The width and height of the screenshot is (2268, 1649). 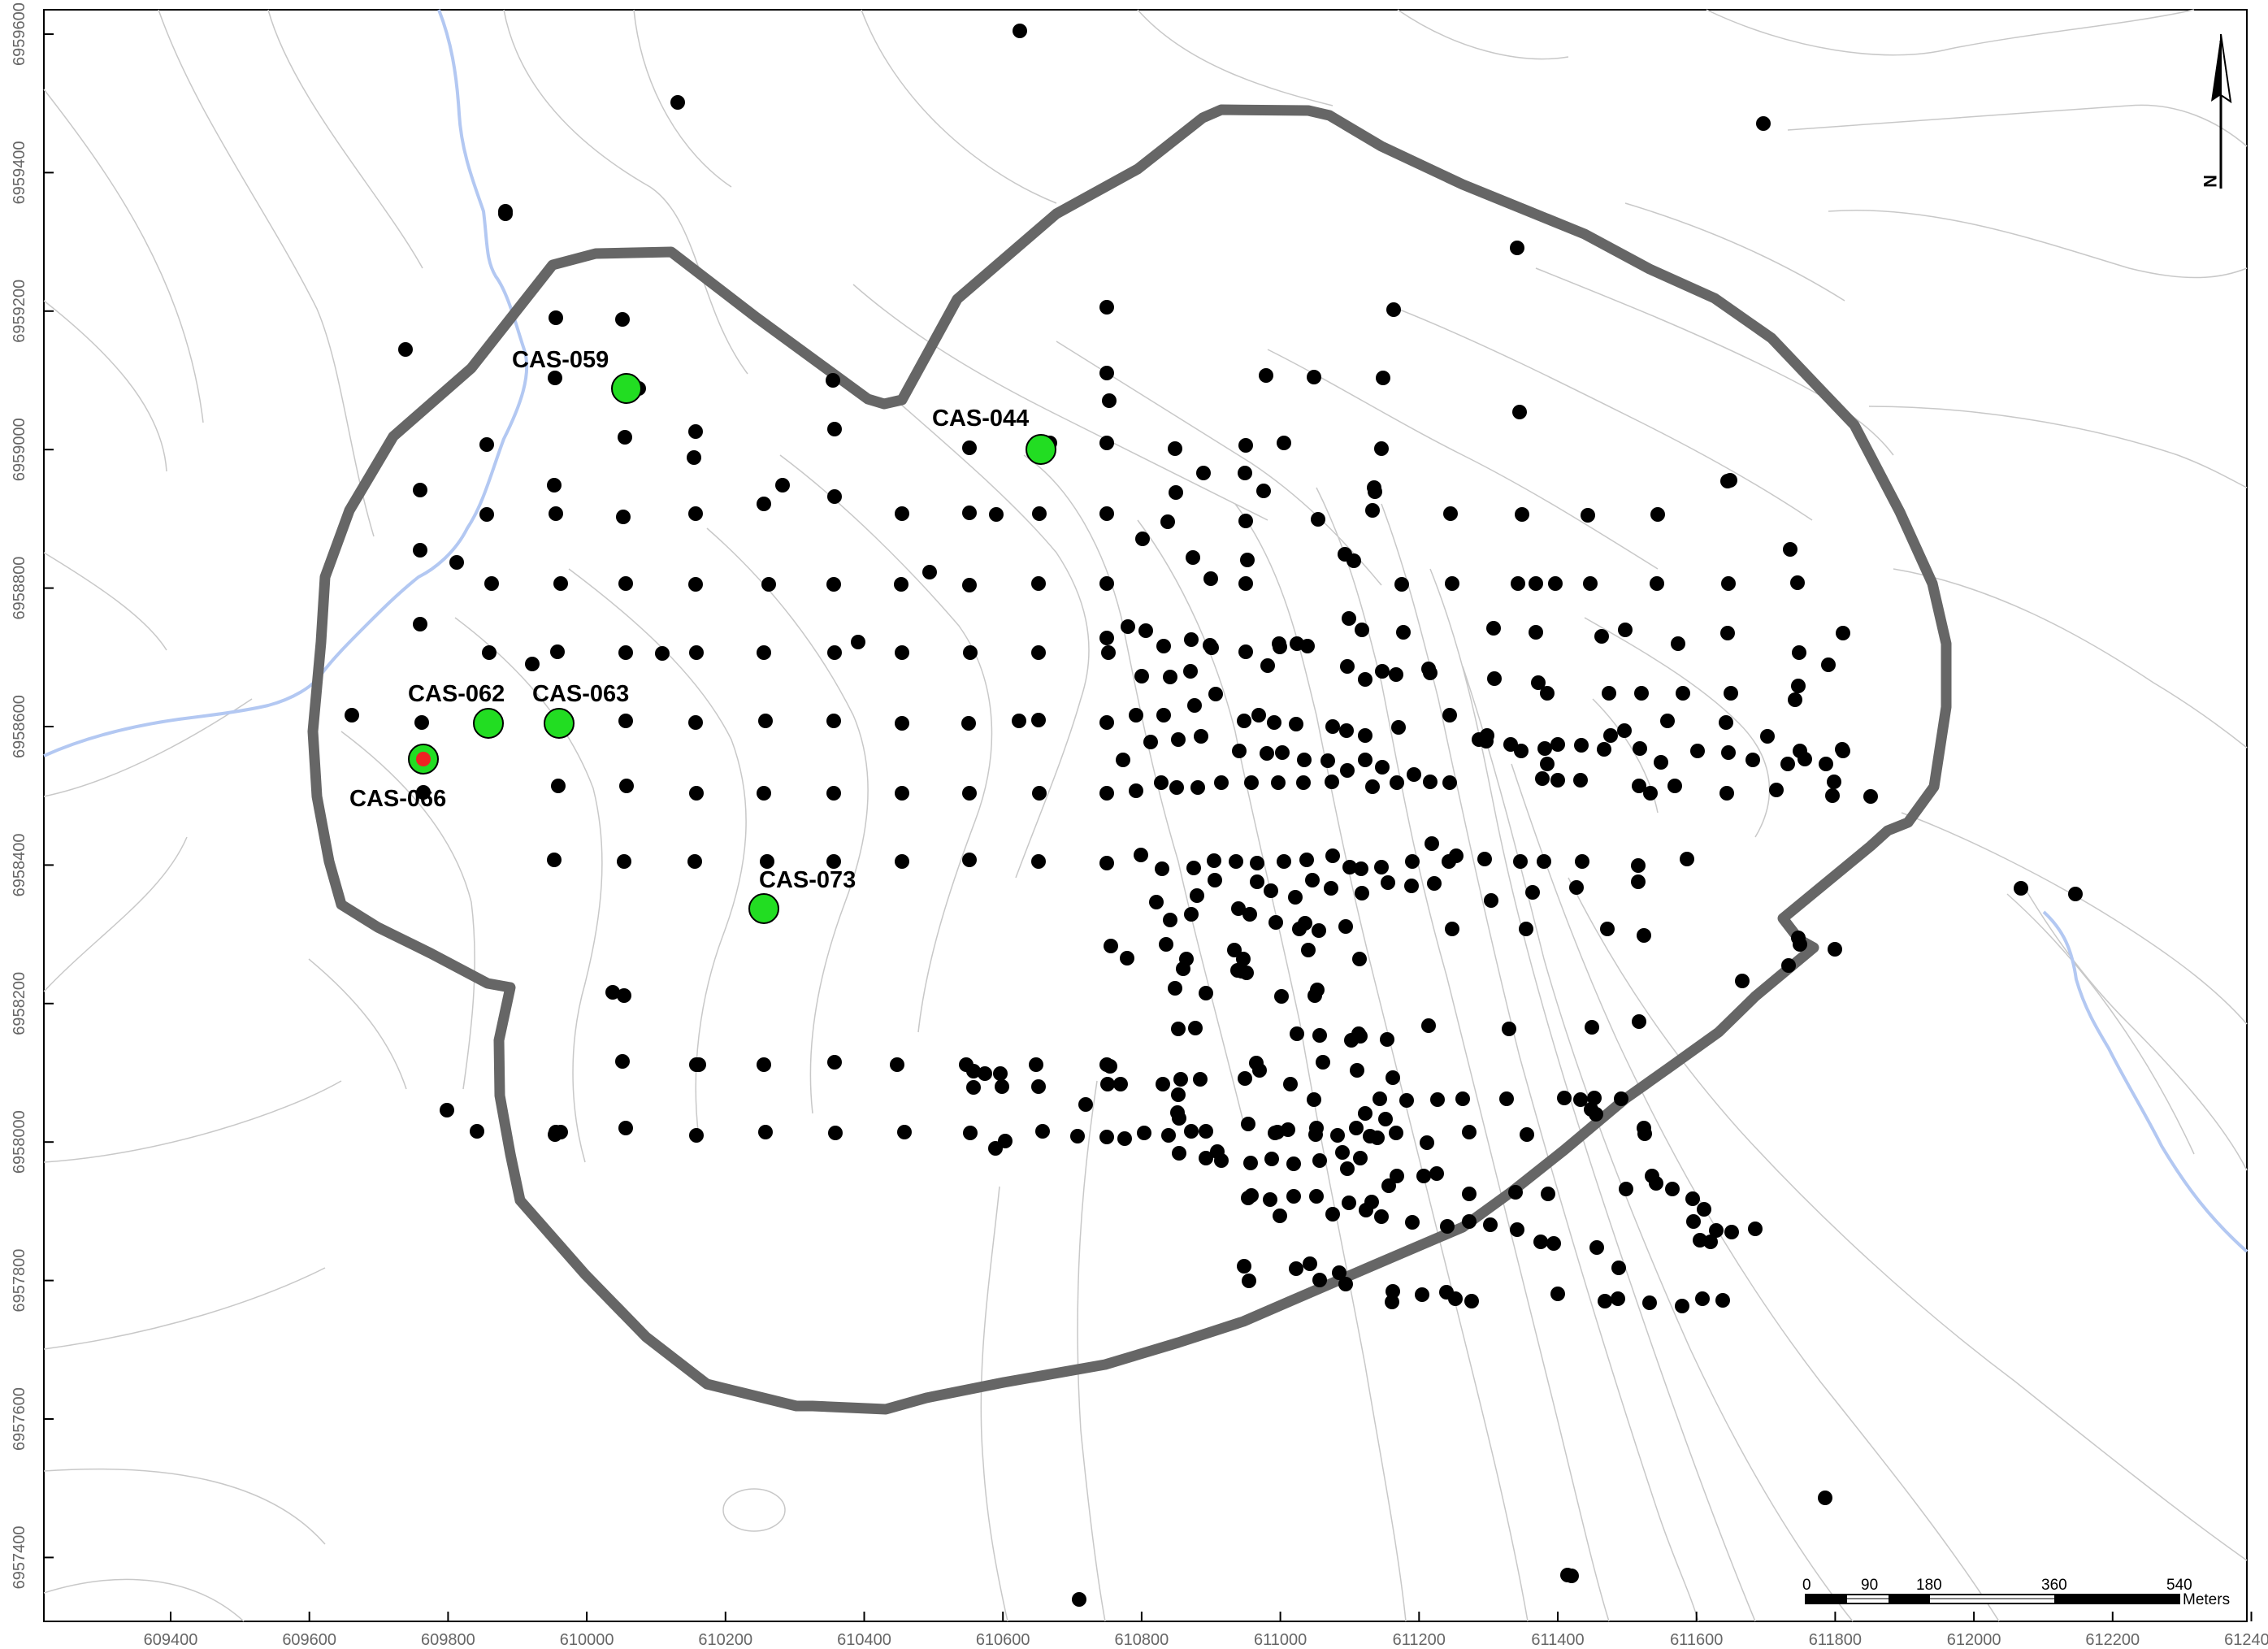 What do you see at coordinates (1929, 1585) in the screenshot?
I see `scale-label-180: 180` at bounding box center [1929, 1585].